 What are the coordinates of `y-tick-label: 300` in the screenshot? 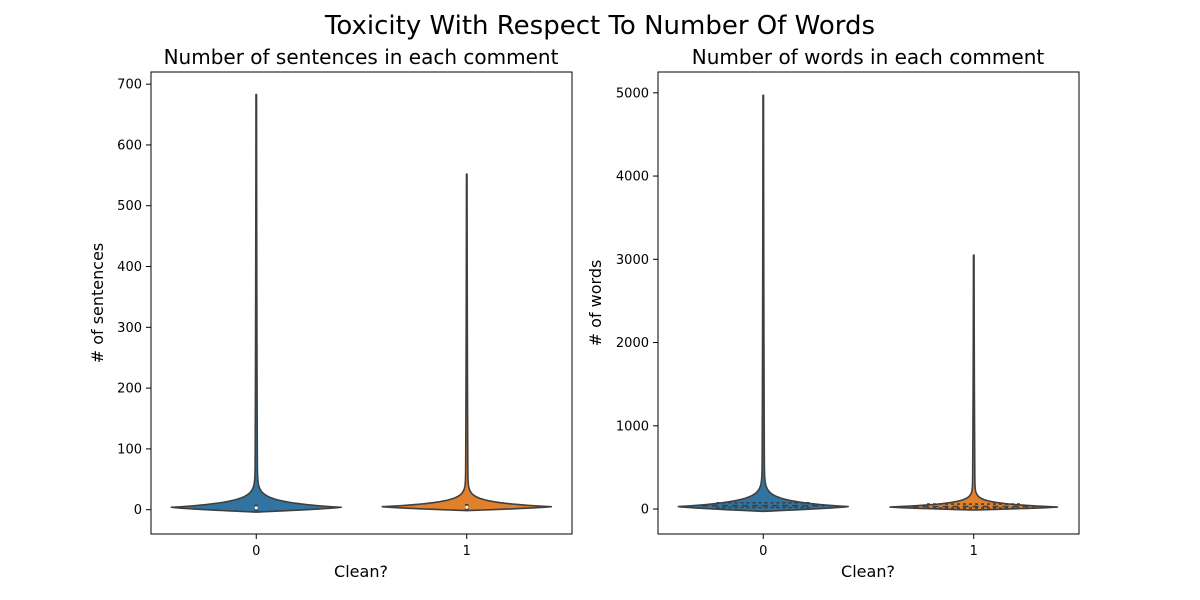 It's located at (129, 328).